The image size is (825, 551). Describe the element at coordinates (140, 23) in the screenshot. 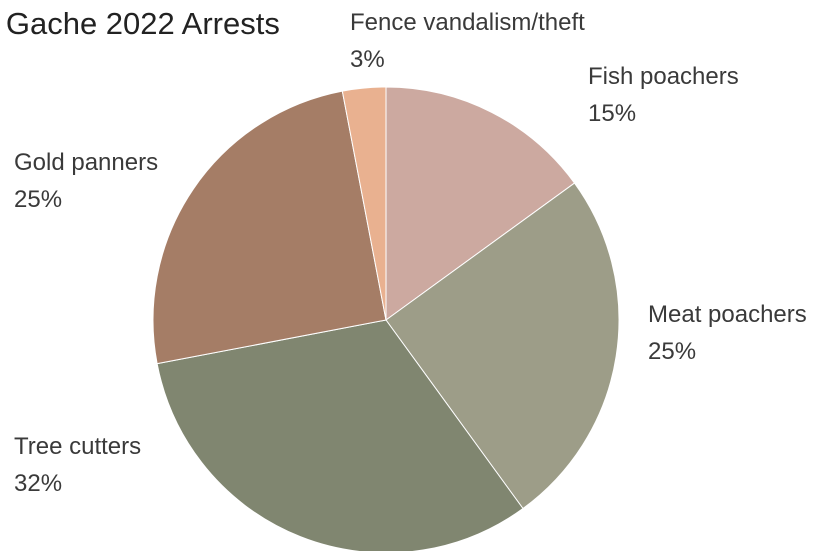

I see `chart-title: e Gache 2022 Arrests` at that location.